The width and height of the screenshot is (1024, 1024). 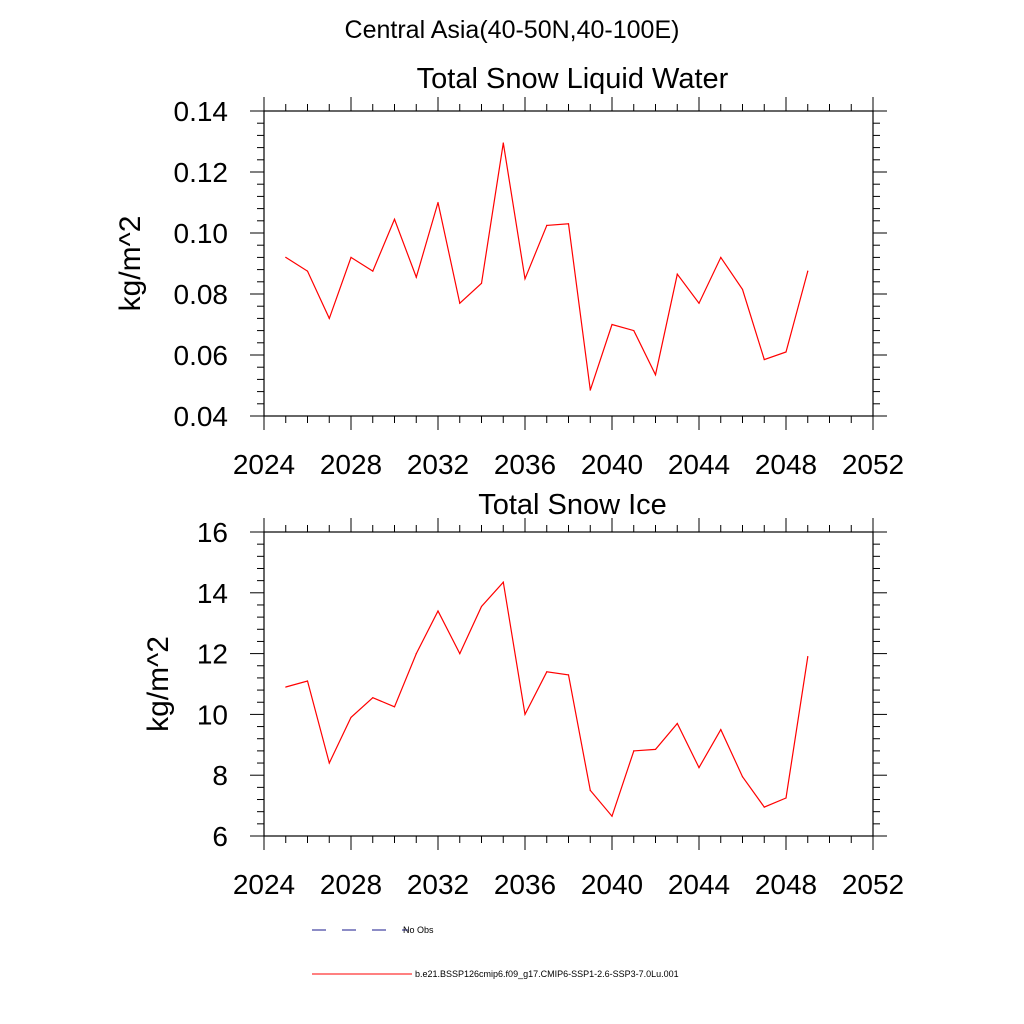 What do you see at coordinates (220, 836) in the screenshot?
I see `y-tick-label: 6` at bounding box center [220, 836].